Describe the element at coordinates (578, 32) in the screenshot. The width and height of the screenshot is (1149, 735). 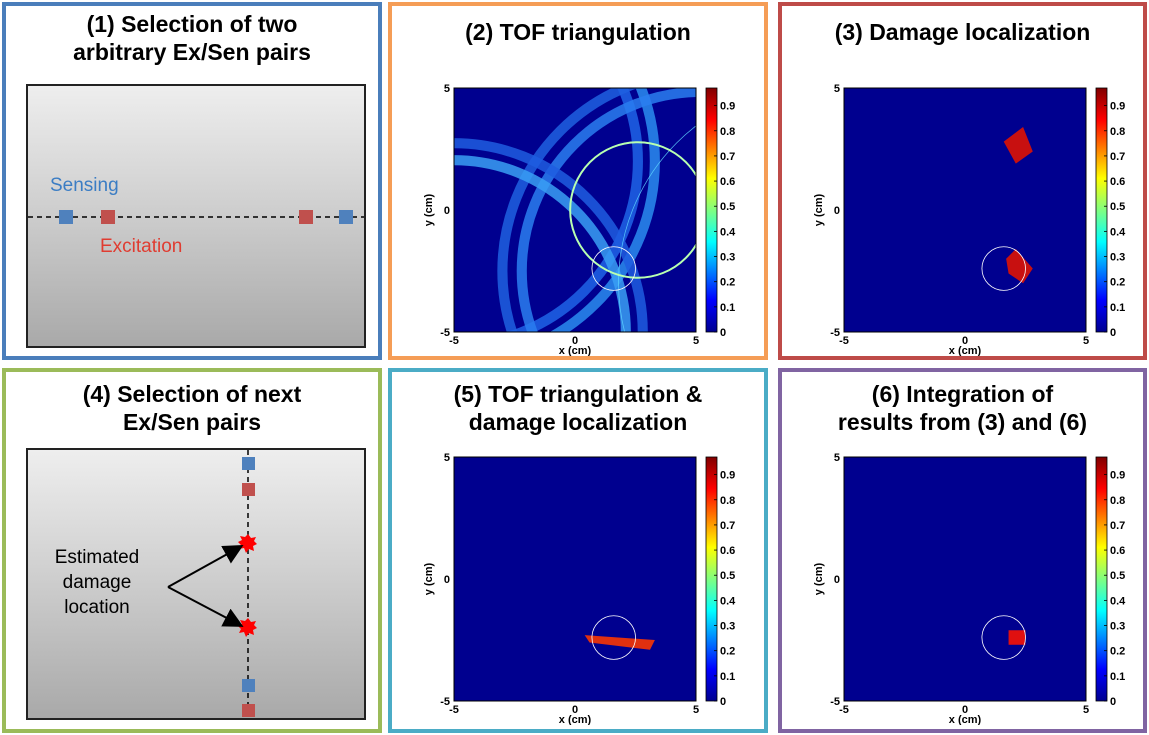
I see `panel-2-title: (2) TOF triangulation` at that location.